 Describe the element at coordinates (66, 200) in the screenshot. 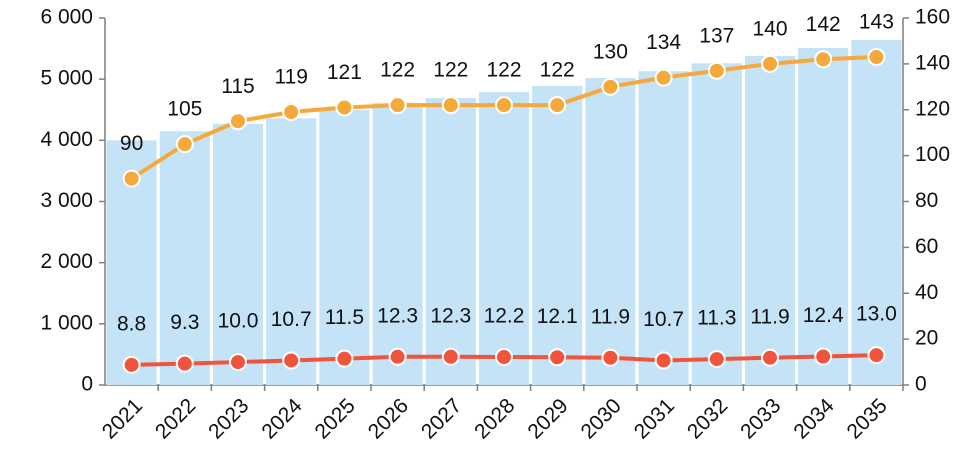

I see `y-tick-label: 3 000` at that location.